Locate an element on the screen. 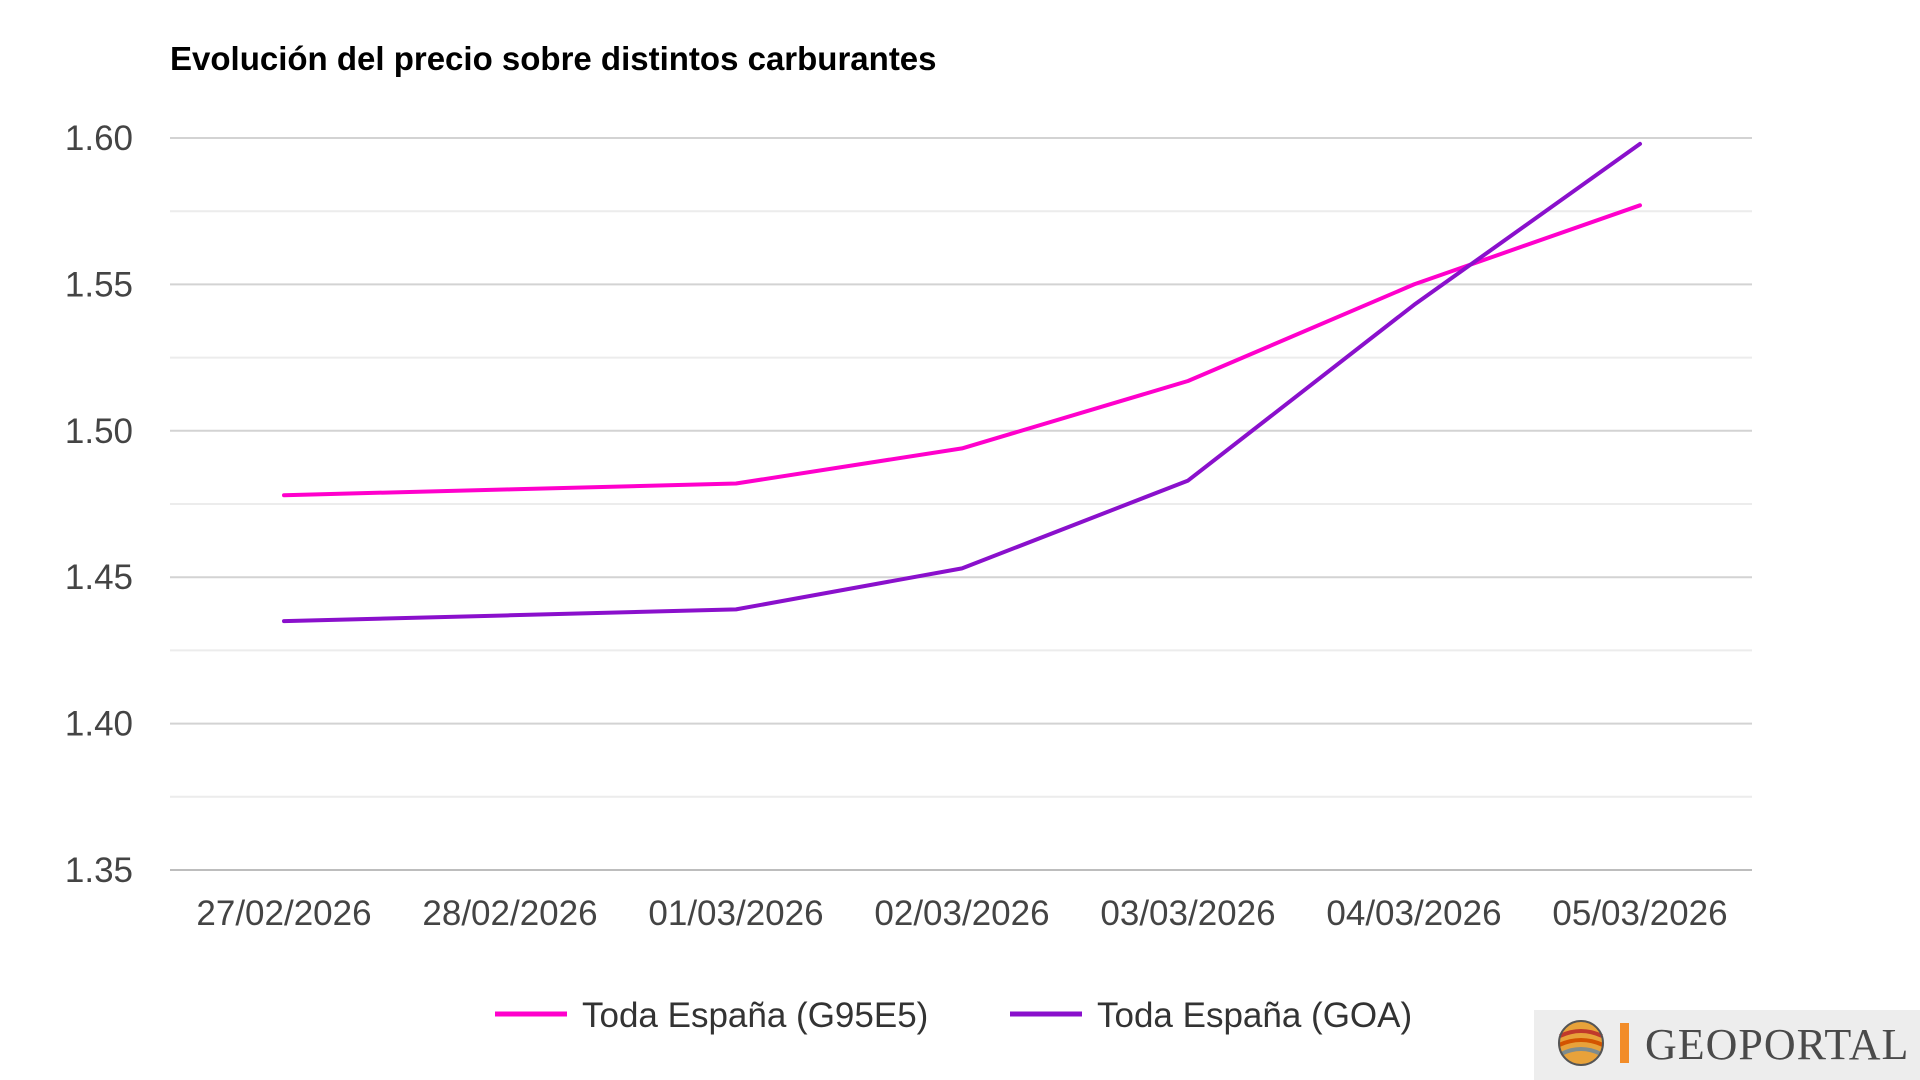 This screenshot has height=1080, width=1920. y-tick-label: 1.40 is located at coordinates (99, 724).